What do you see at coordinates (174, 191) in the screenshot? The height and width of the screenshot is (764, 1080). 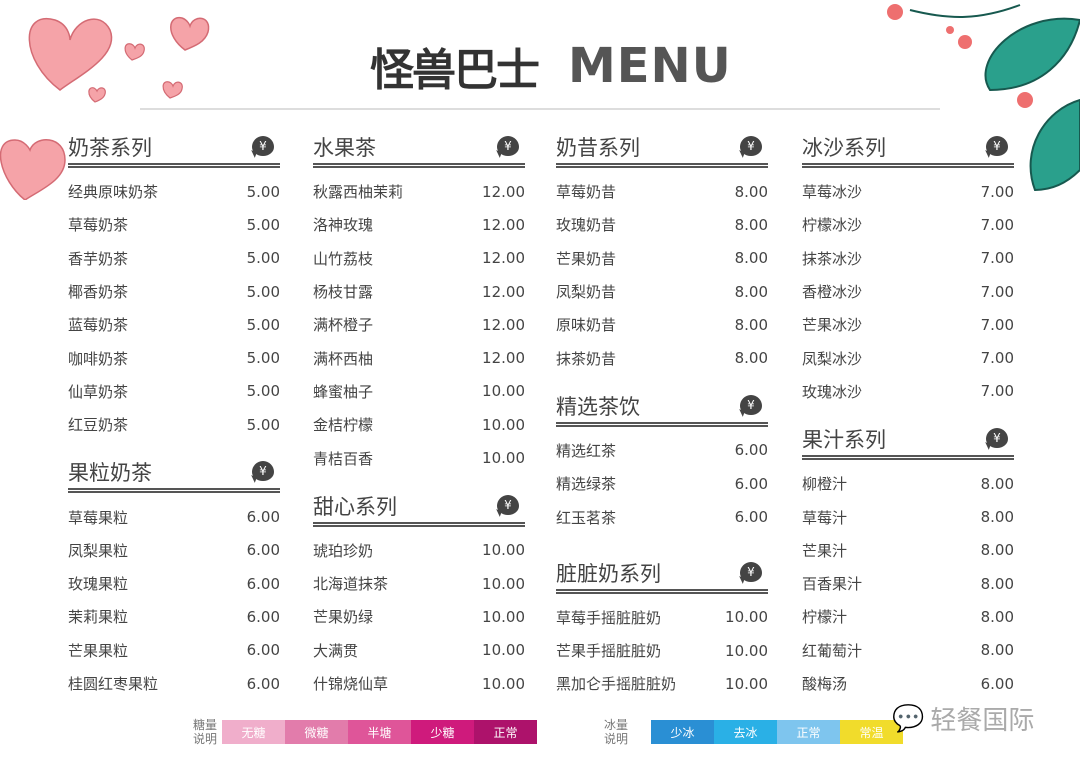 I see `menu-item: 经典原味奶茶 5.00` at bounding box center [174, 191].